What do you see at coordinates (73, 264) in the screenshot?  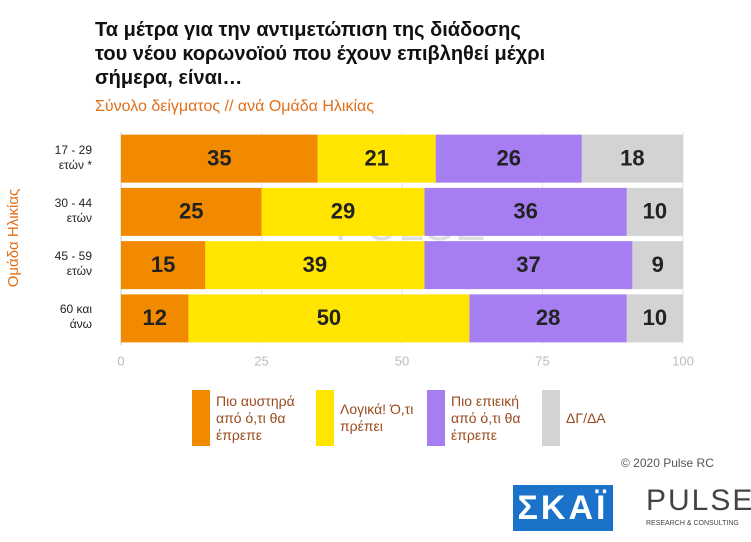 I see `y-tick-label: 45 - 59 ετών` at bounding box center [73, 264].